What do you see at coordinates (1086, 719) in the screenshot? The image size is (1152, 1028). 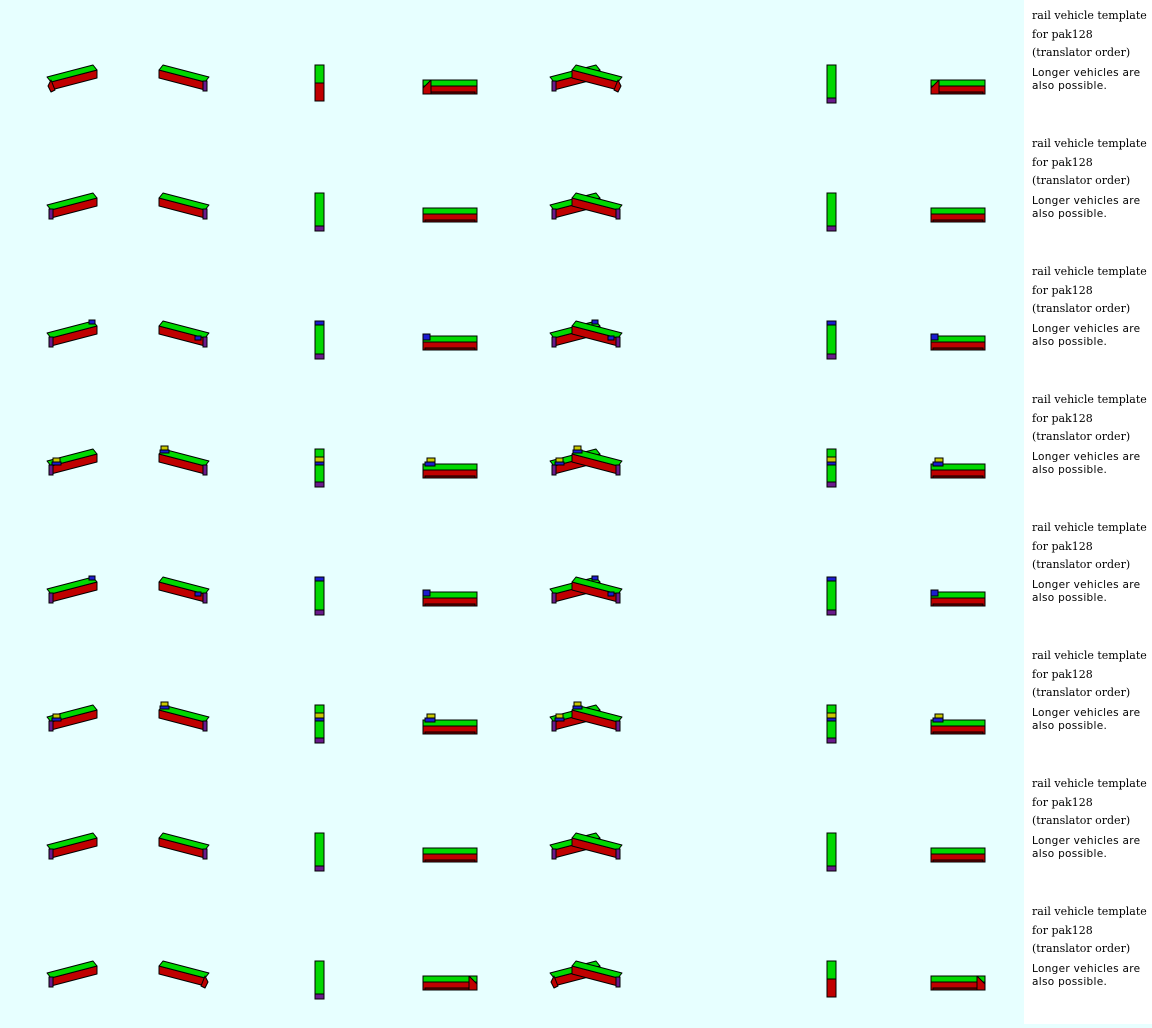 I see `note-longer: Longer vehicles are also possible.` at bounding box center [1086, 719].